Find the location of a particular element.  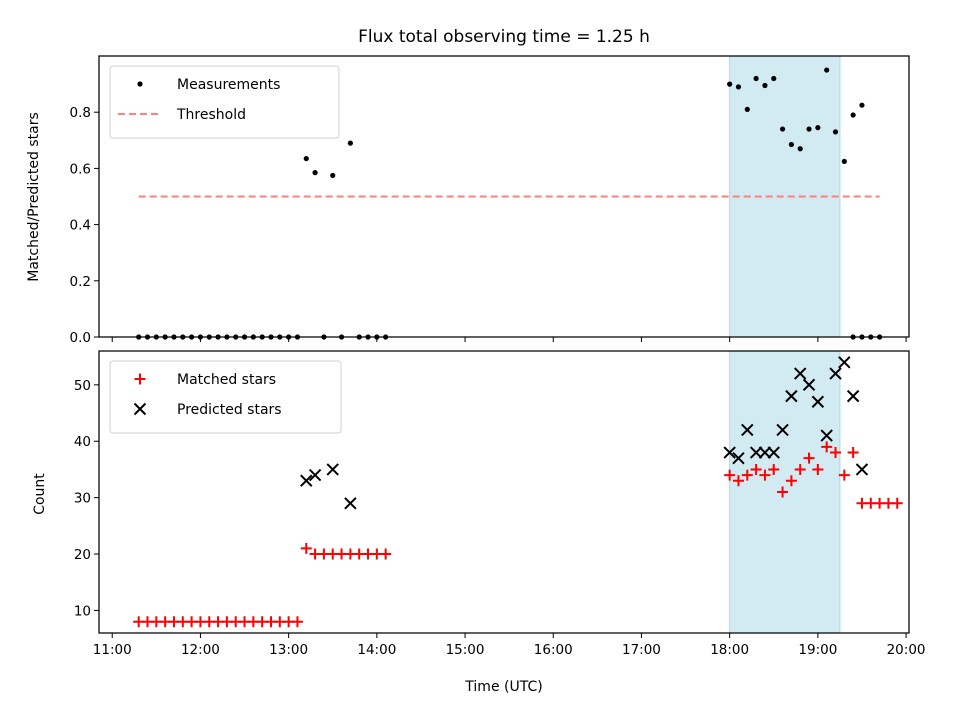

legend-label: Matched stars is located at coordinates (226, 380).